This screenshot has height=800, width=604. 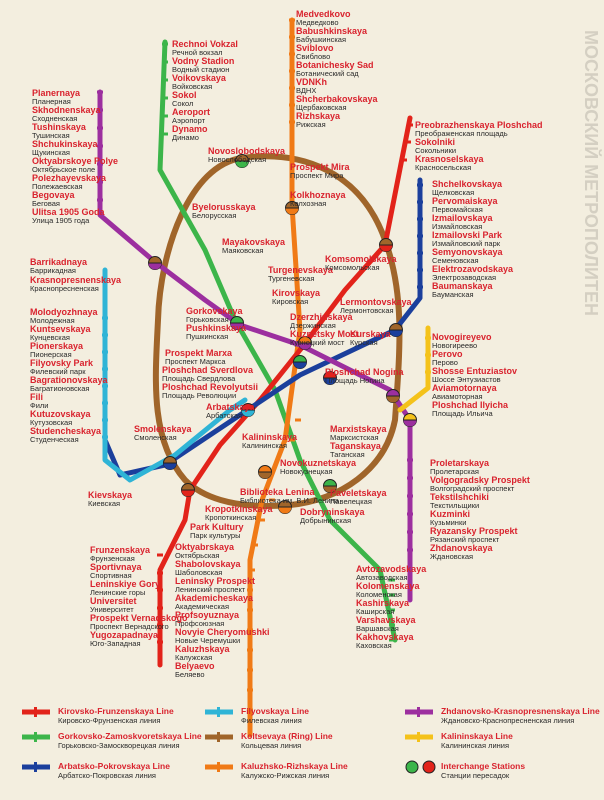 What do you see at coordinates (75, 161) in the screenshot?
I see `station-name-en: Oktyabrskoye Polye` at bounding box center [75, 161].